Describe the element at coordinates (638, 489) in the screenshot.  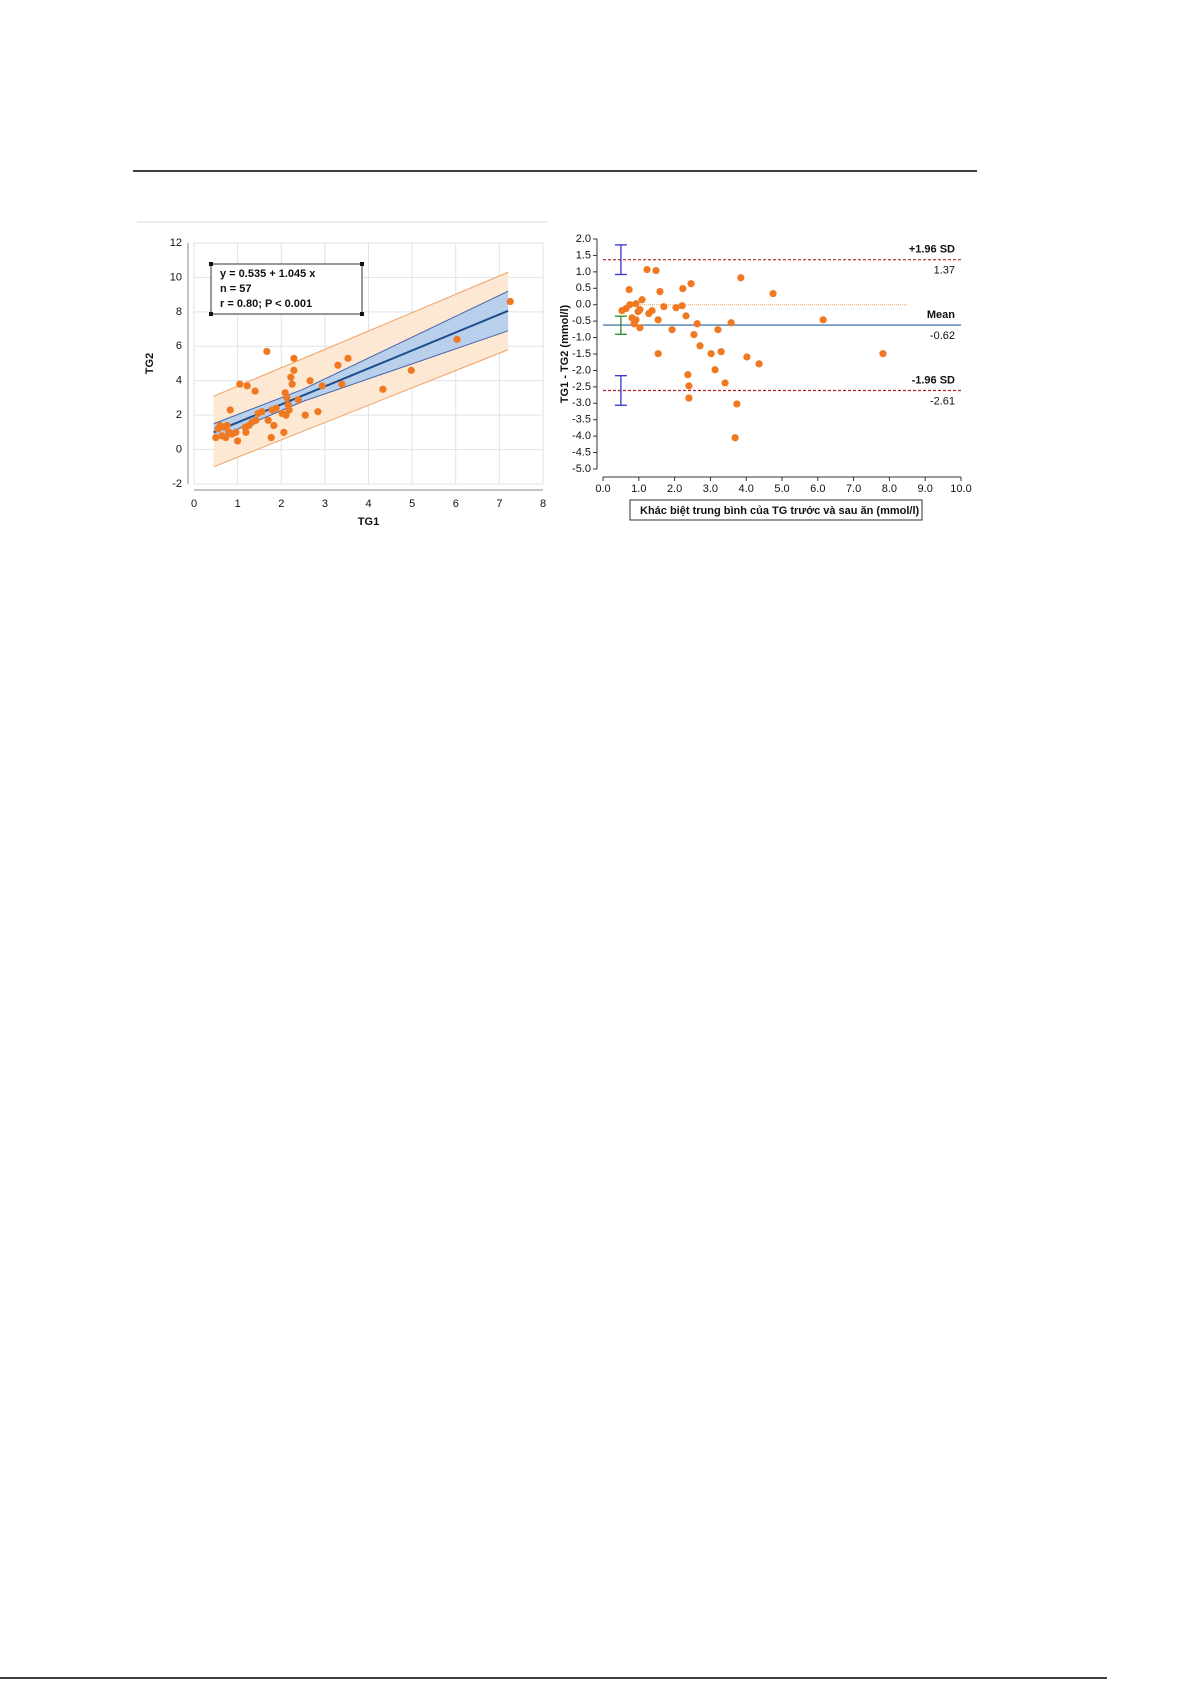
I see `x-tick-label: 1.0` at that location.